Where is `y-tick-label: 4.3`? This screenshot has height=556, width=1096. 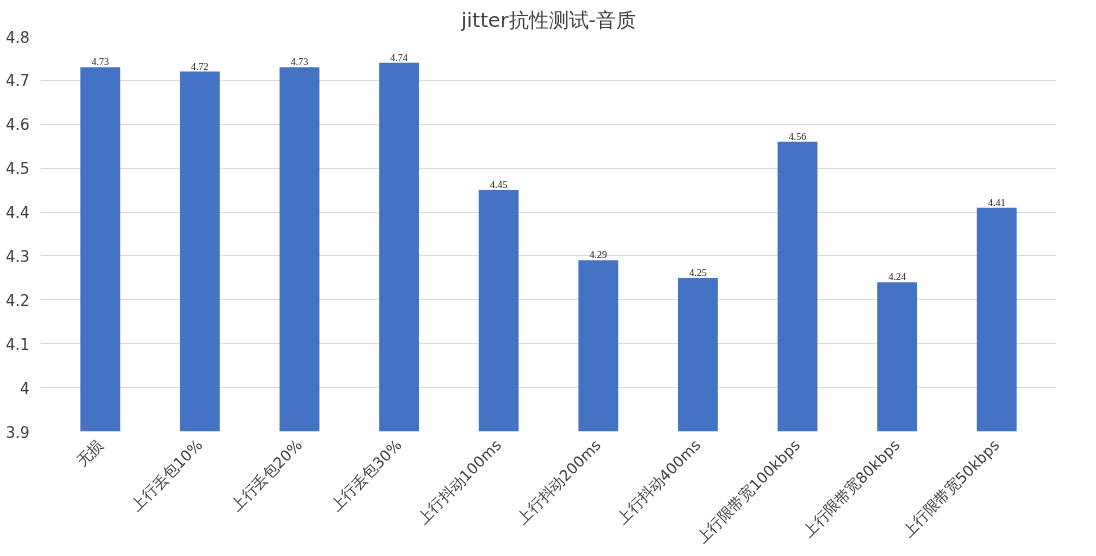 y-tick-label: 4.3 is located at coordinates (17, 256).